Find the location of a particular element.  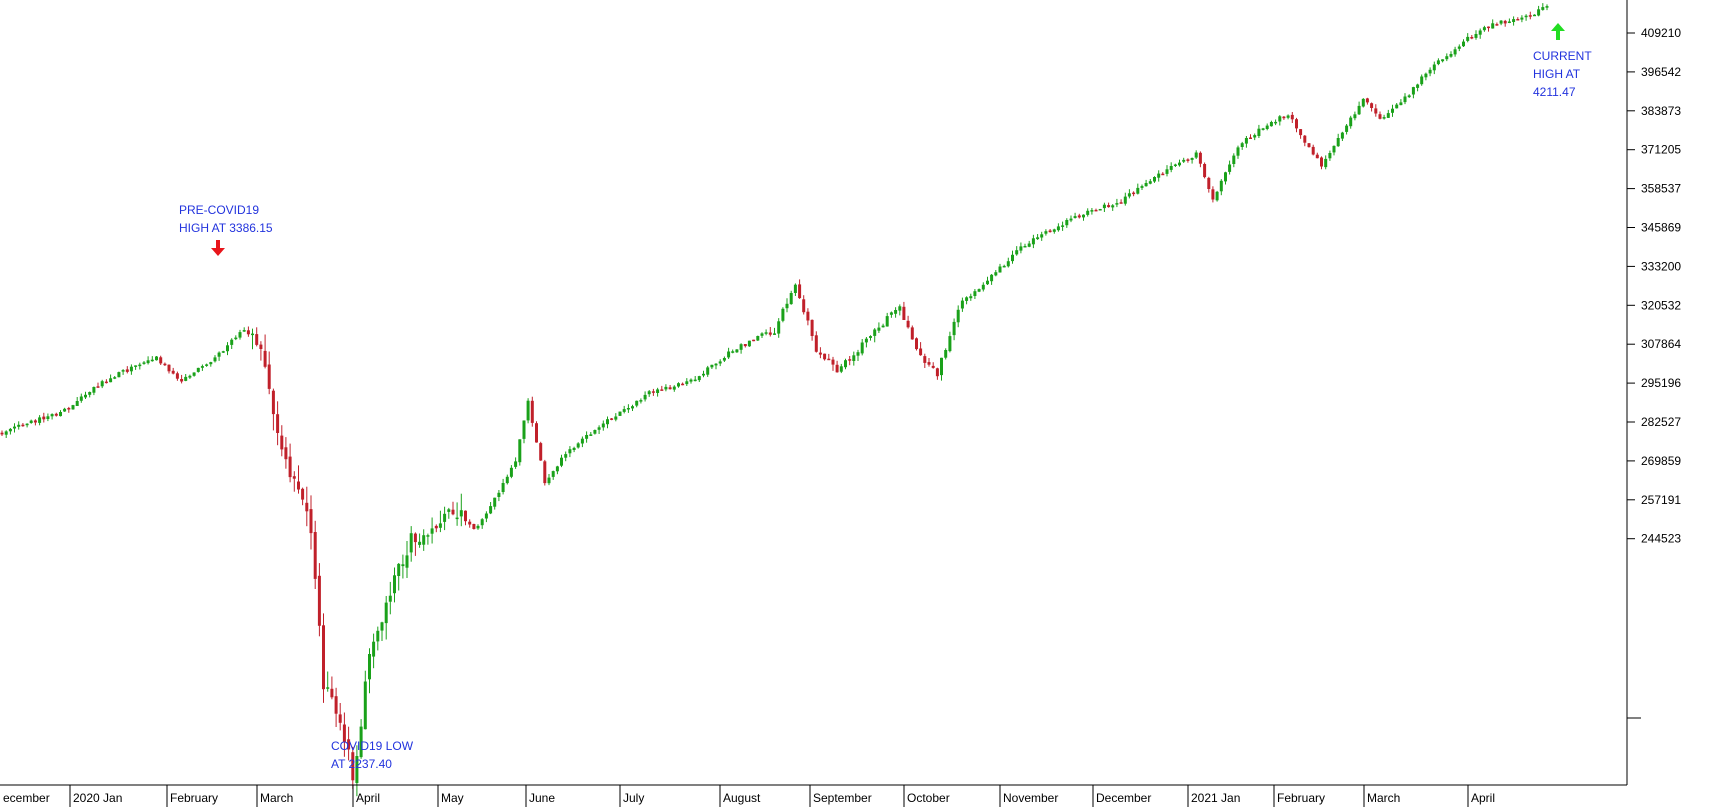

annotation-covid-low-line2: AT 2237.40 is located at coordinates (361, 764).